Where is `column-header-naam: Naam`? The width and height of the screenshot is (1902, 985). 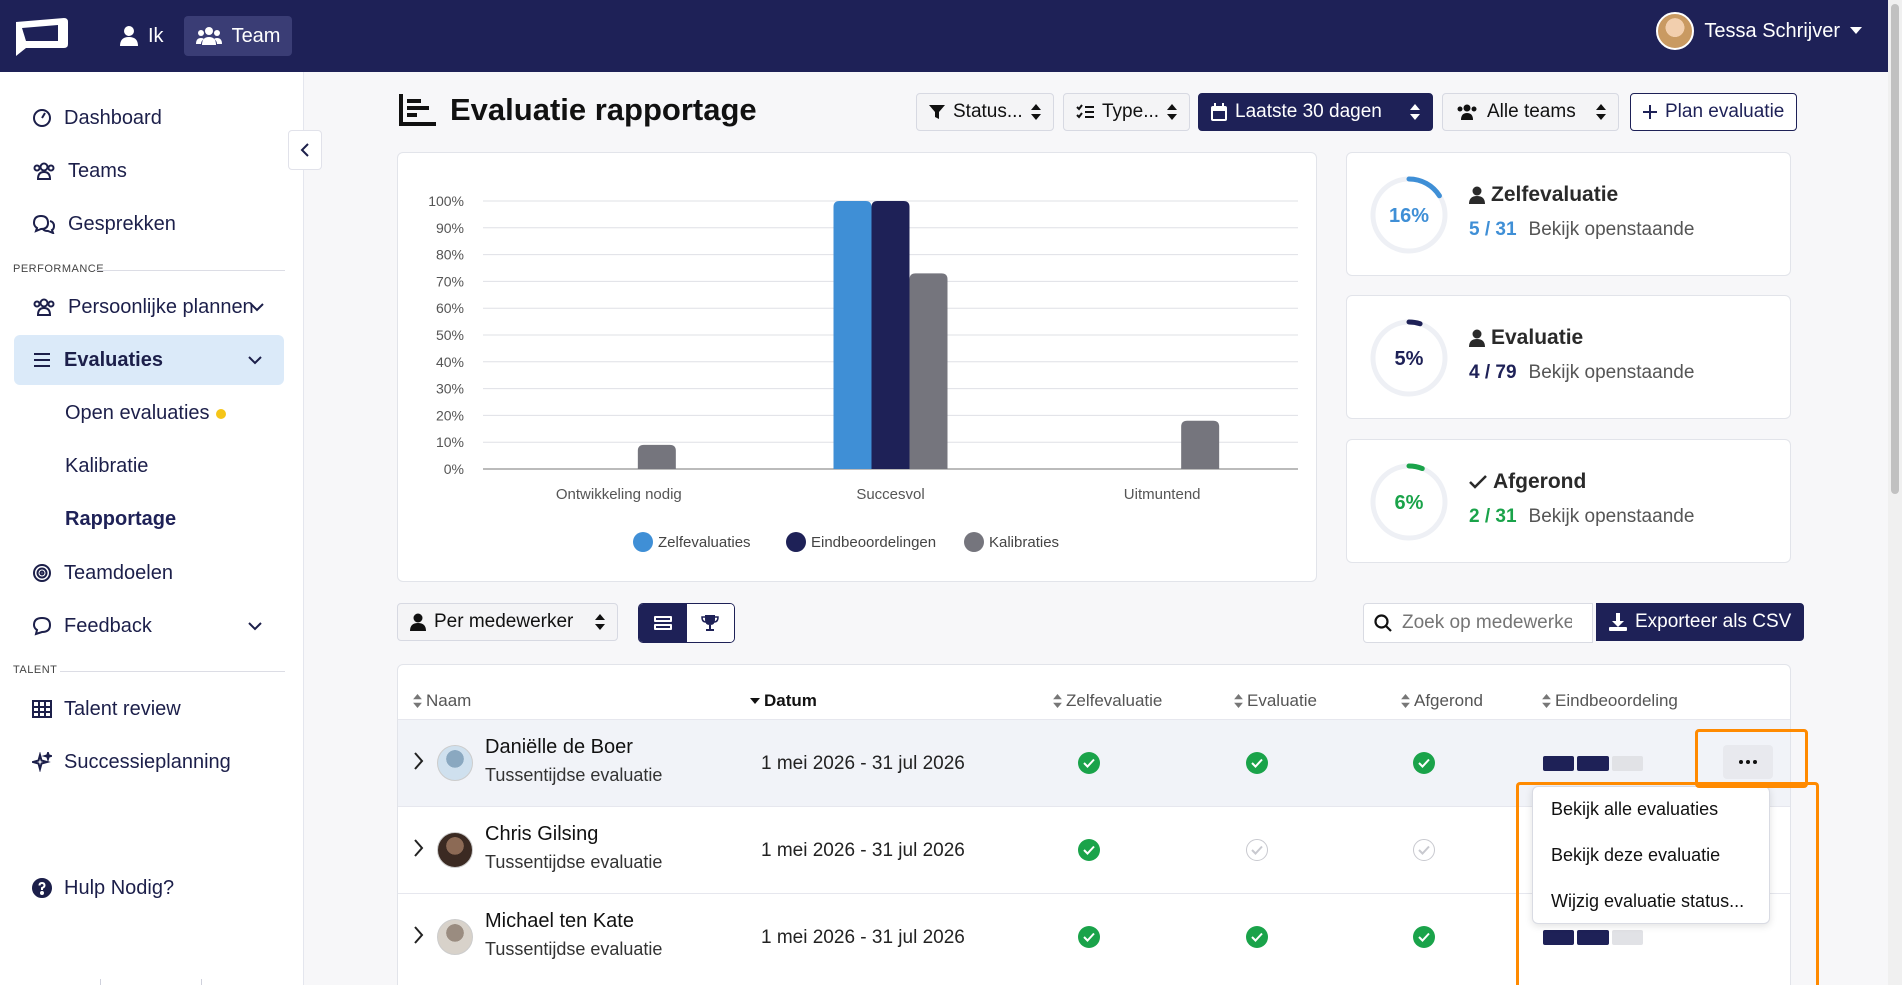
column-header-naam: Naam is located at coordinates (442, 701).